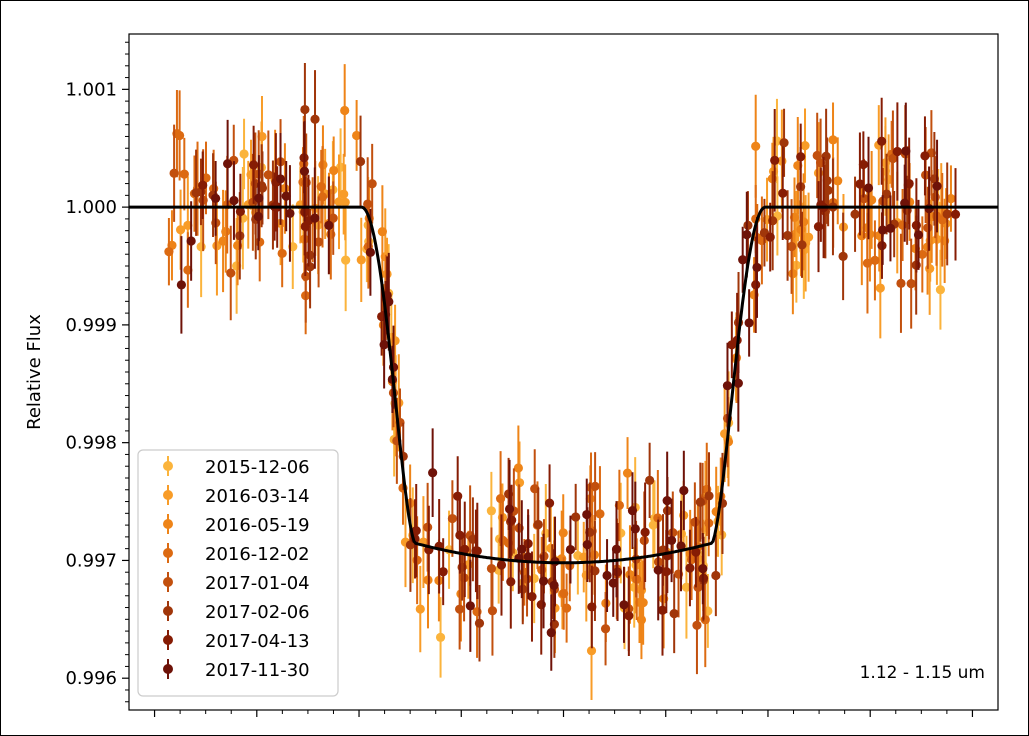 Image resolution: width=1029 pixels, height=736 pixels. What do you see at coordinates (91, 325) in the screenshot?
I see `y-tick-label: 0.999` at bounding box center [91, 325].